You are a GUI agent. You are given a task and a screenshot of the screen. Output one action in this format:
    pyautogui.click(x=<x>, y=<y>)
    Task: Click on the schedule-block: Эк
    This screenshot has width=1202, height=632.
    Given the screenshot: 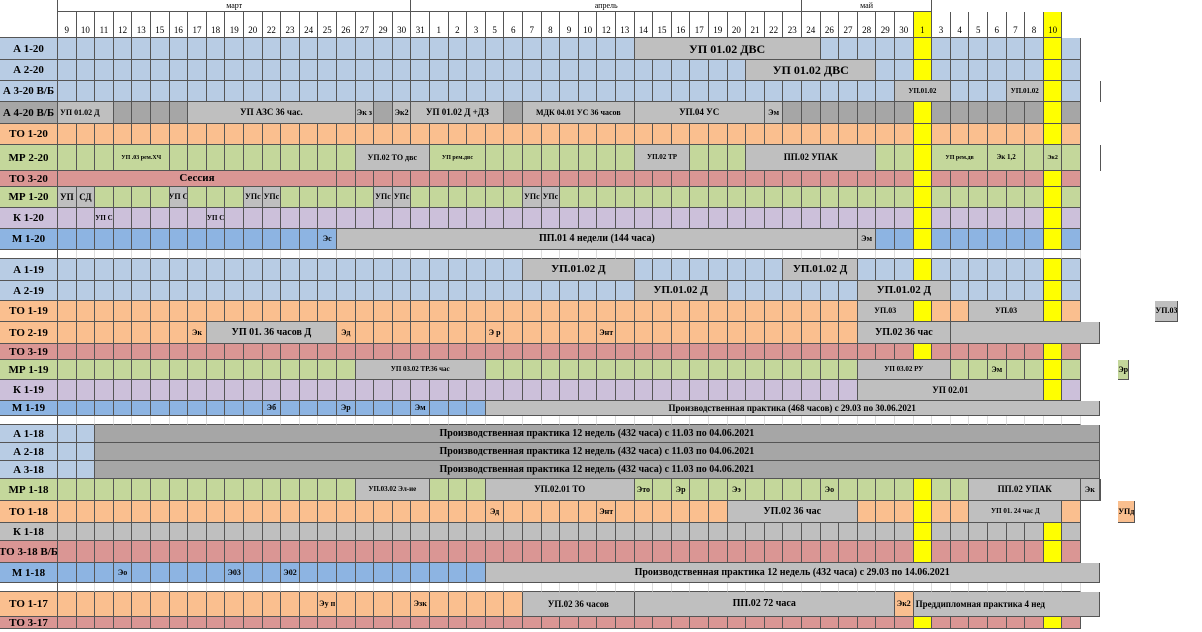 What is the action you would take?
    pyautogui.click(x=197, y=333)
    